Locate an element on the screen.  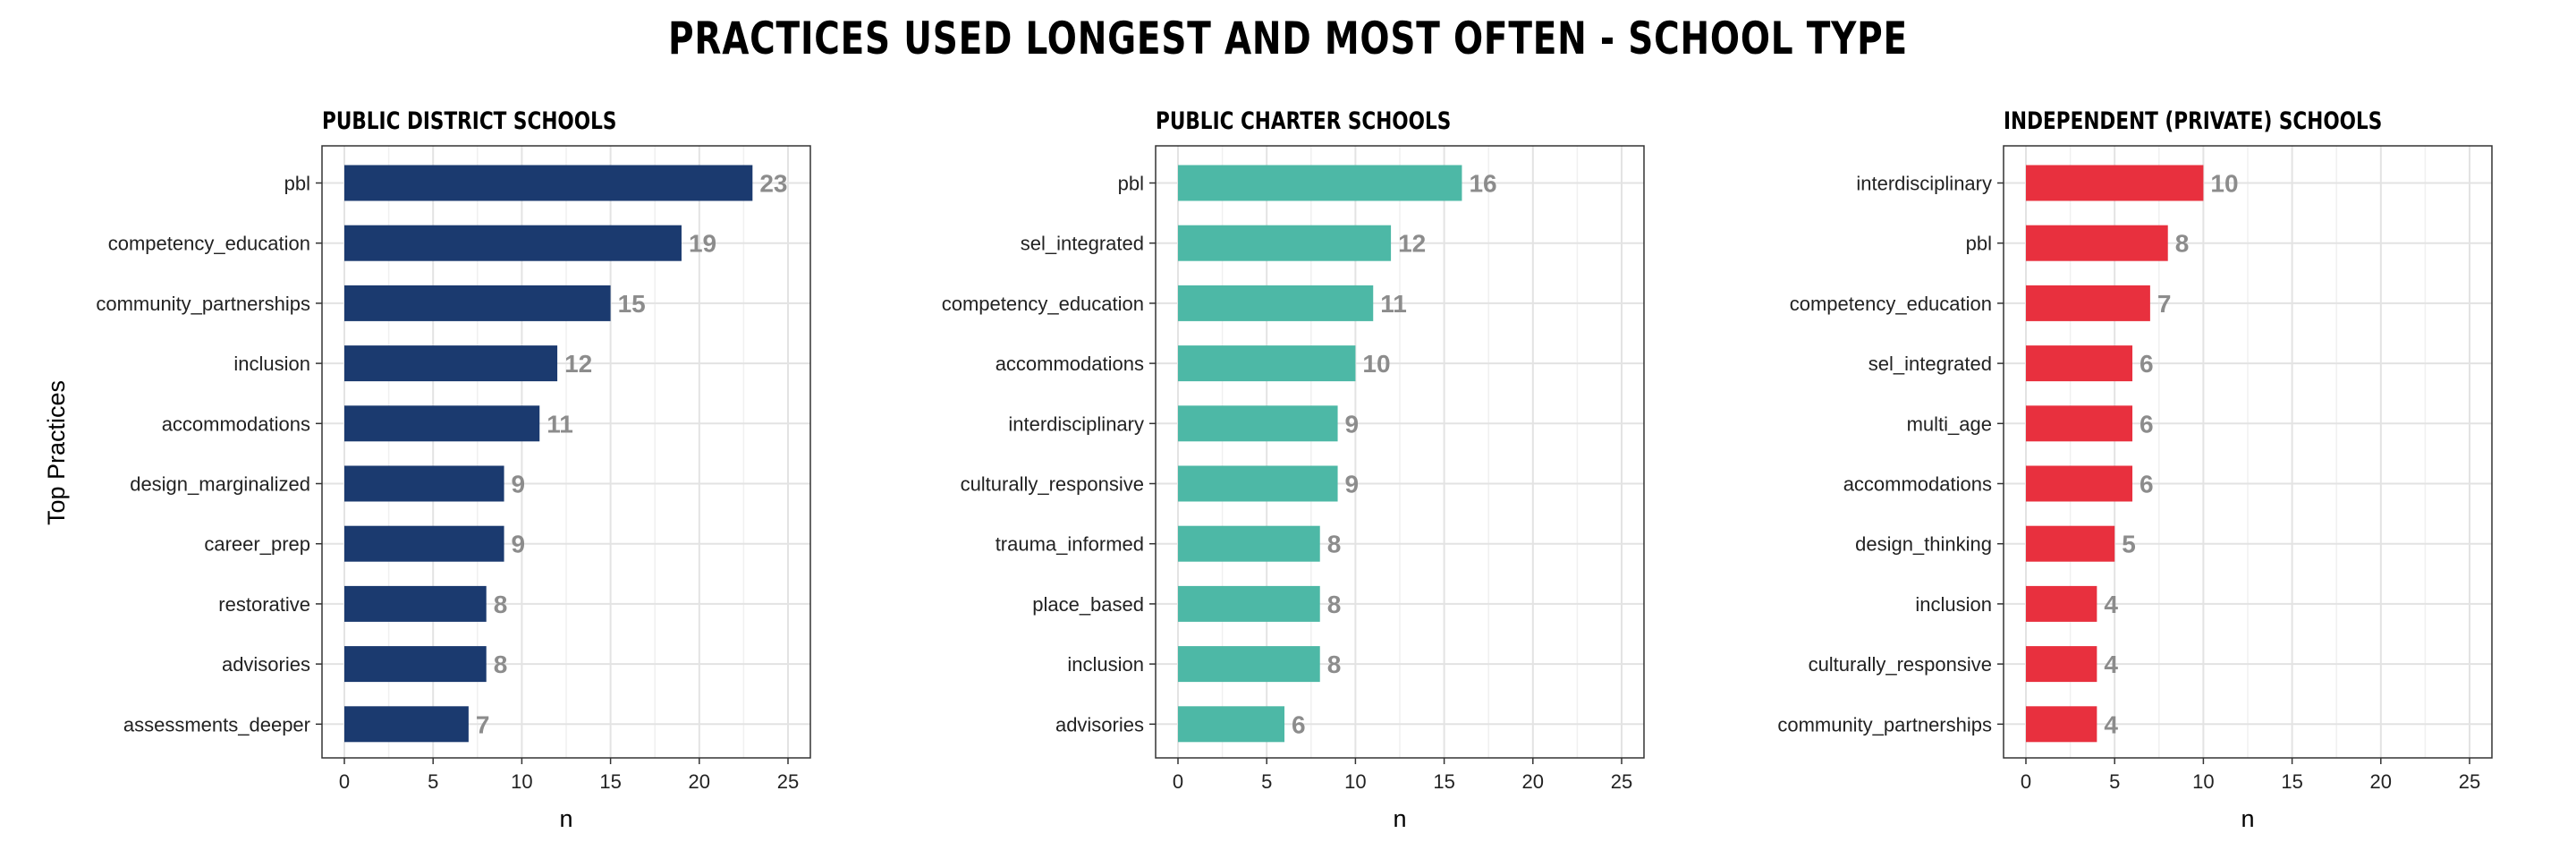
category-label: restorative is located at coordinates (264, 604).